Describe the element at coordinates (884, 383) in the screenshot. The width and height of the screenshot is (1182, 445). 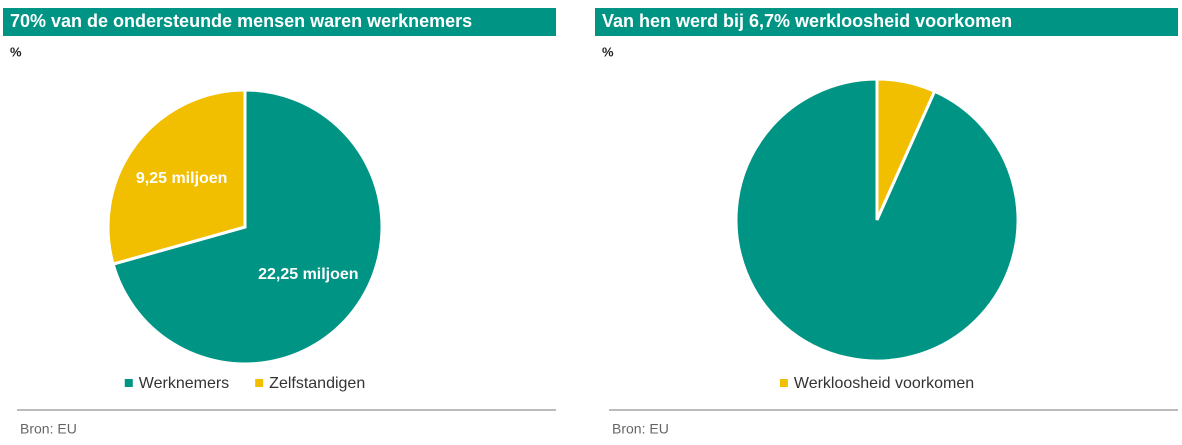
I see `legend-label: Werkloosheid voorkomen` at that location.